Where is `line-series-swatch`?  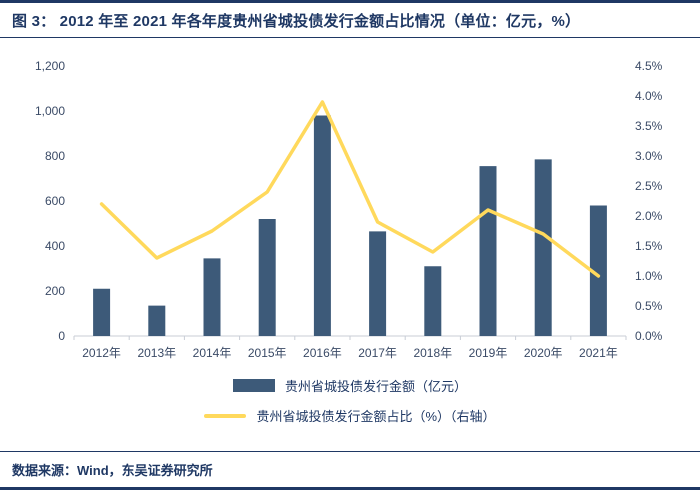 line-series-swatch is located at coordinates (225, 415).